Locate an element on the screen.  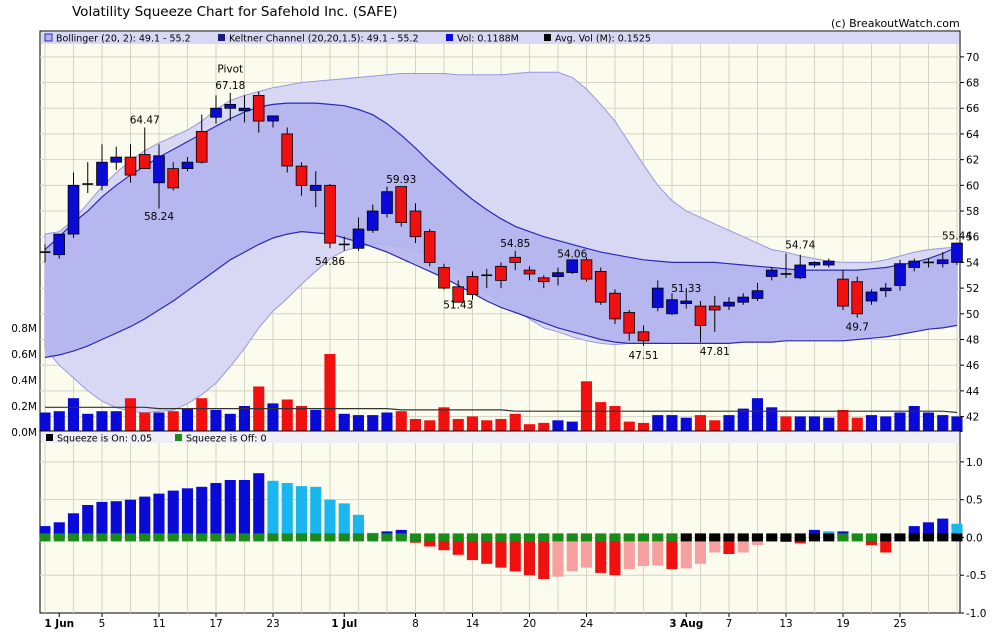
price-tick-label: 54 is located at coordinates (973, 263).